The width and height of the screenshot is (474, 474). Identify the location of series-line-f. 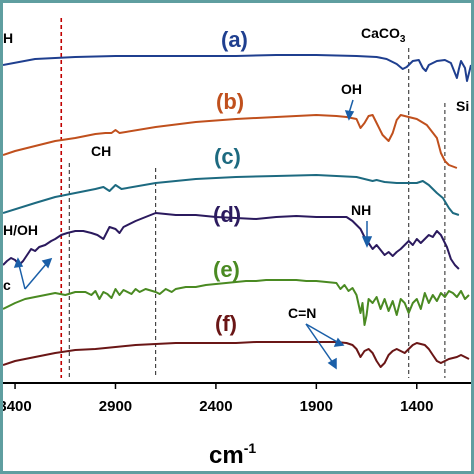
(236, 354).